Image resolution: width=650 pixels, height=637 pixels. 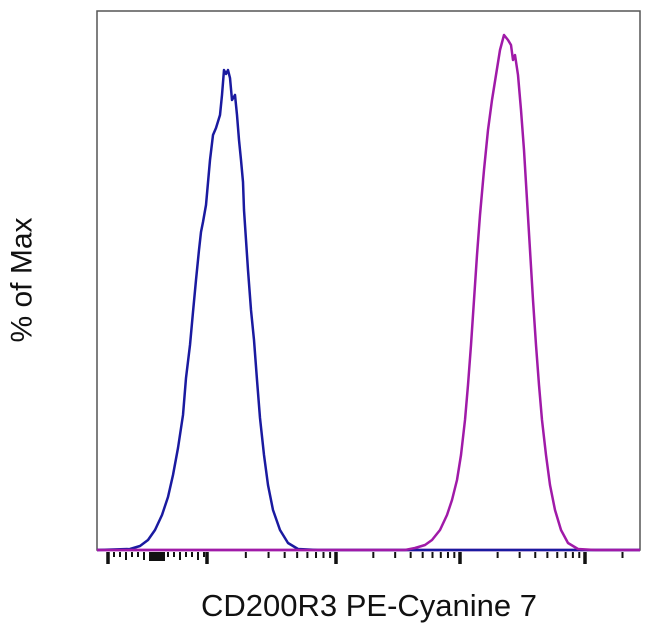 What do you see at coordinates (368, 605) in the screenshot?
I see `x-axis-label: CD200R3 PE-Cyanine 7` at bounding box center [368, 605].